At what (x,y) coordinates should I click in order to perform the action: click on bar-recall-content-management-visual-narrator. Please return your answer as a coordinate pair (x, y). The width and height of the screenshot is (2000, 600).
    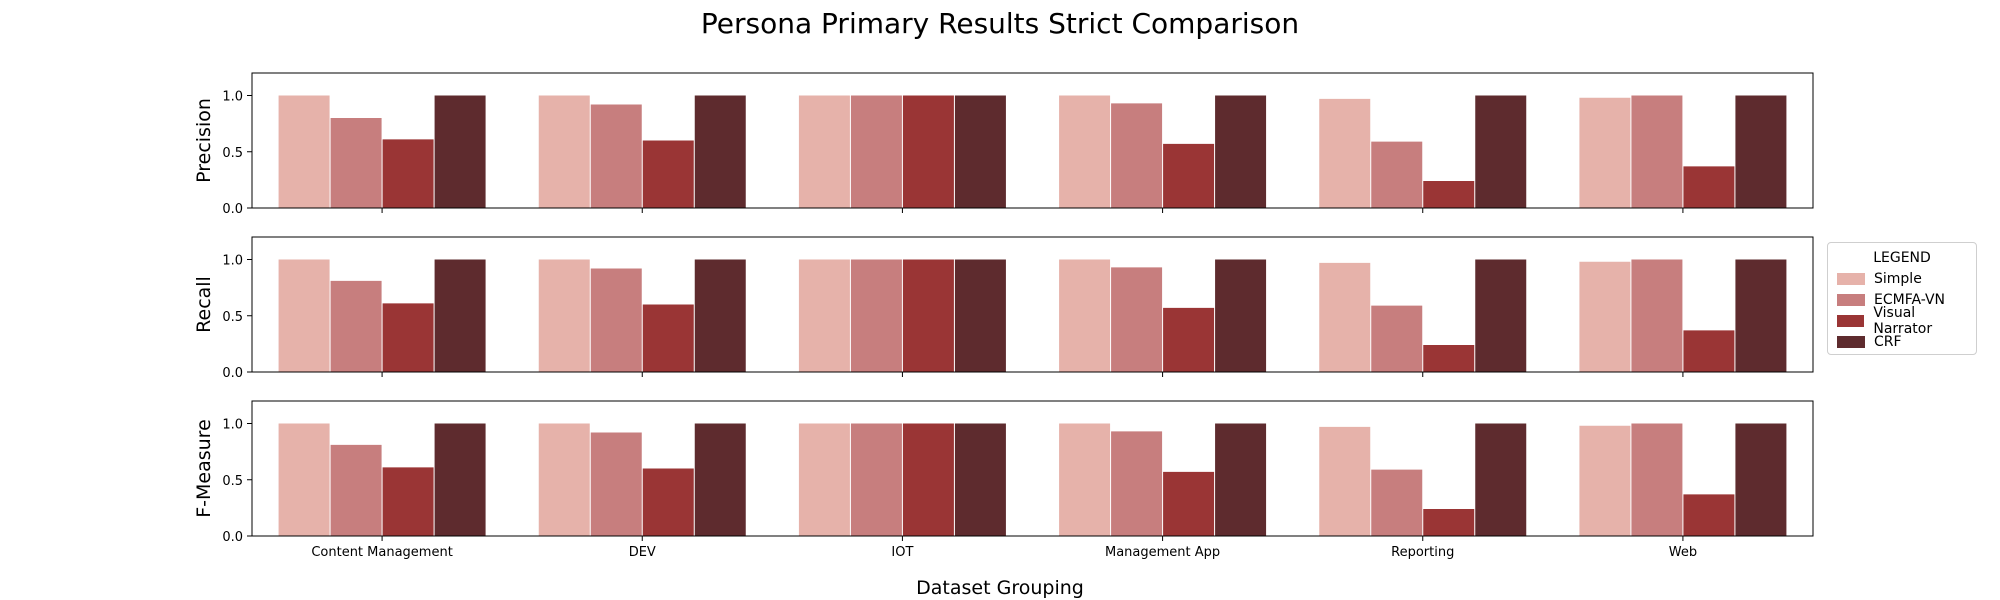
    Looking at the image, I should click on (408, 337).